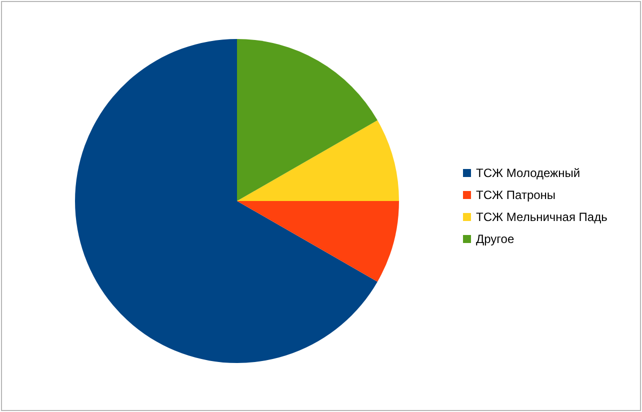 The height and width of the screenshot is (412, 642). I want to click on legend-label: ТСЖ Патроны, so click(516, 195).